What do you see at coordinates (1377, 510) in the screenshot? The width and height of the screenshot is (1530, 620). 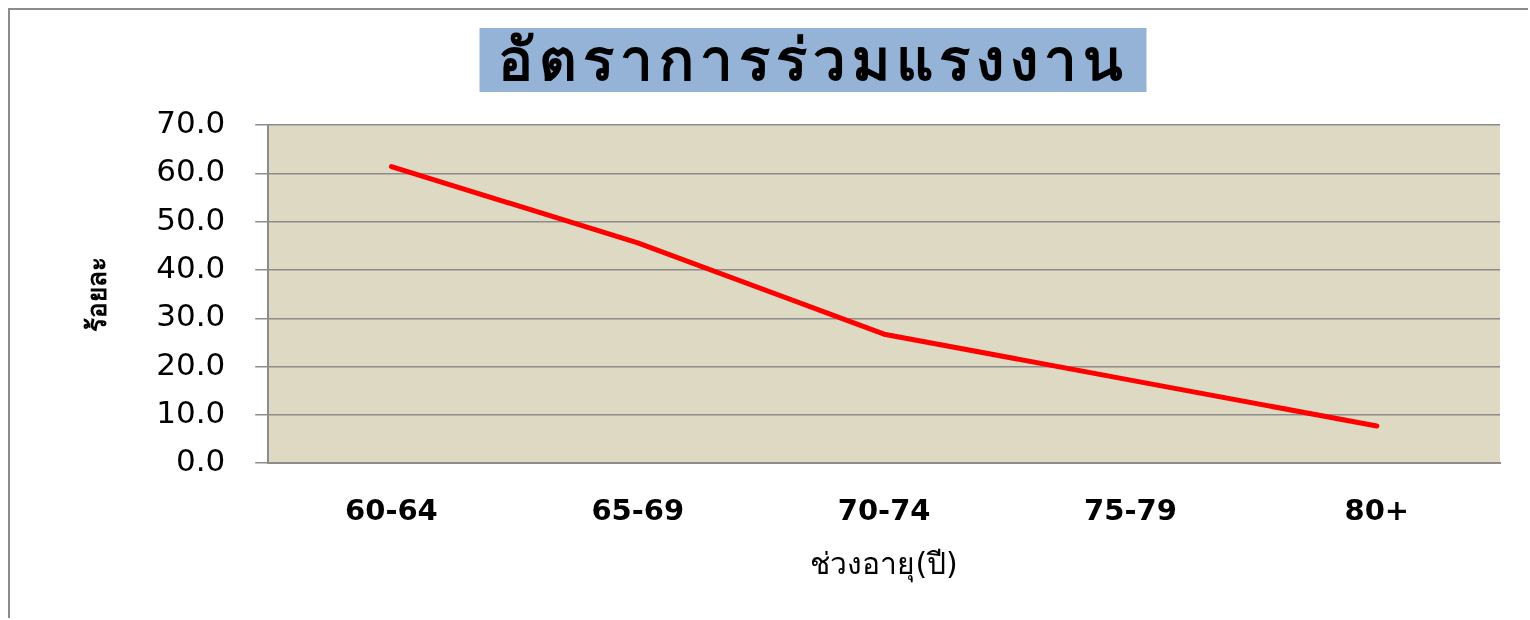 I see `x-tick-label: 80+` at bounding box center [1377, 510].